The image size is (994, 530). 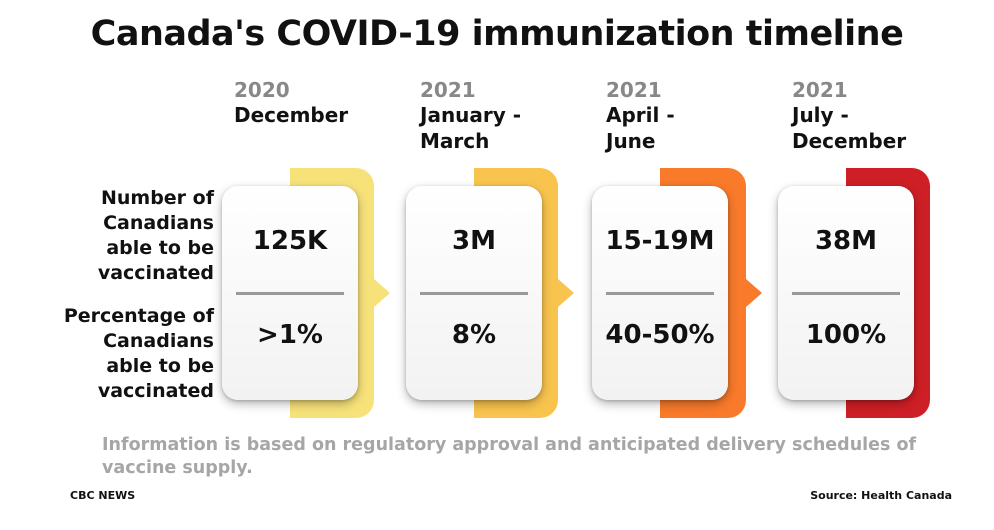 What do you see at coordinates (820, 90) in the screenshot?
I see `period-year-4: 2021` at bounding box center [820, 90].